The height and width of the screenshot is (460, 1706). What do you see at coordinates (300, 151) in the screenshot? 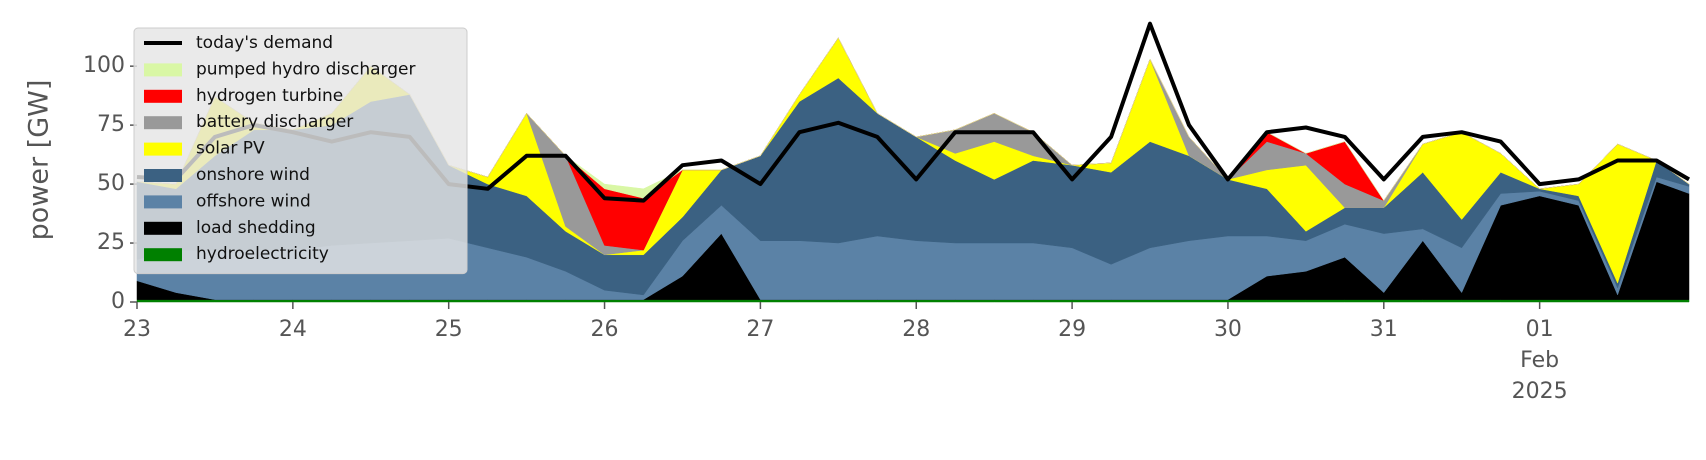
I see `legend-box` at bounding box center [300, 151].